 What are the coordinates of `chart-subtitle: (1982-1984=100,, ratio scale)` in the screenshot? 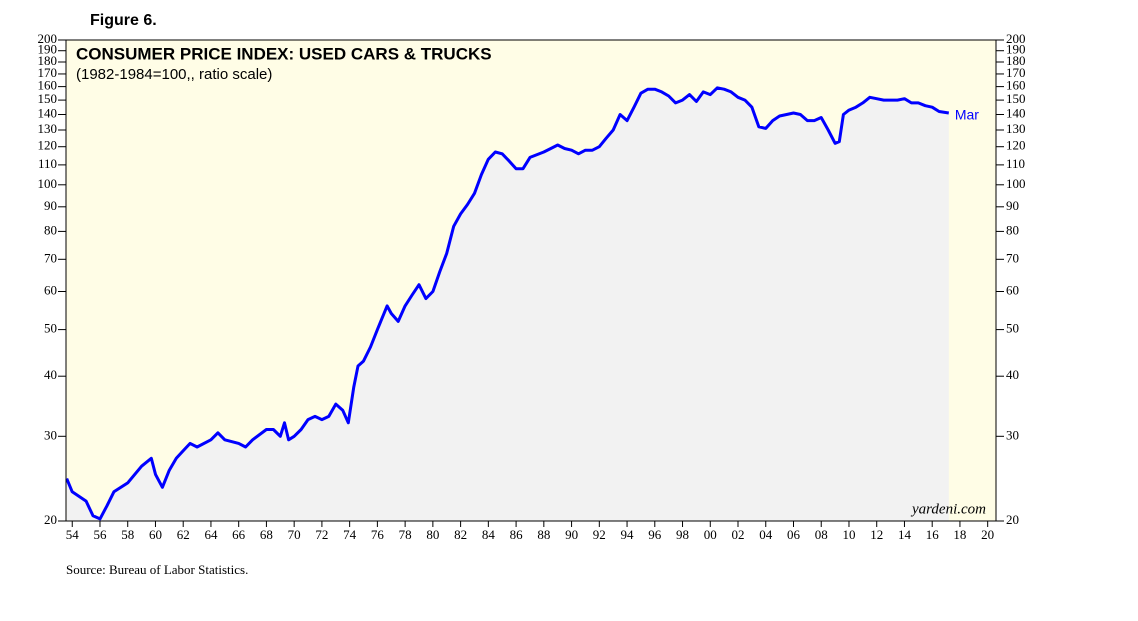 It's located at (174, 74).